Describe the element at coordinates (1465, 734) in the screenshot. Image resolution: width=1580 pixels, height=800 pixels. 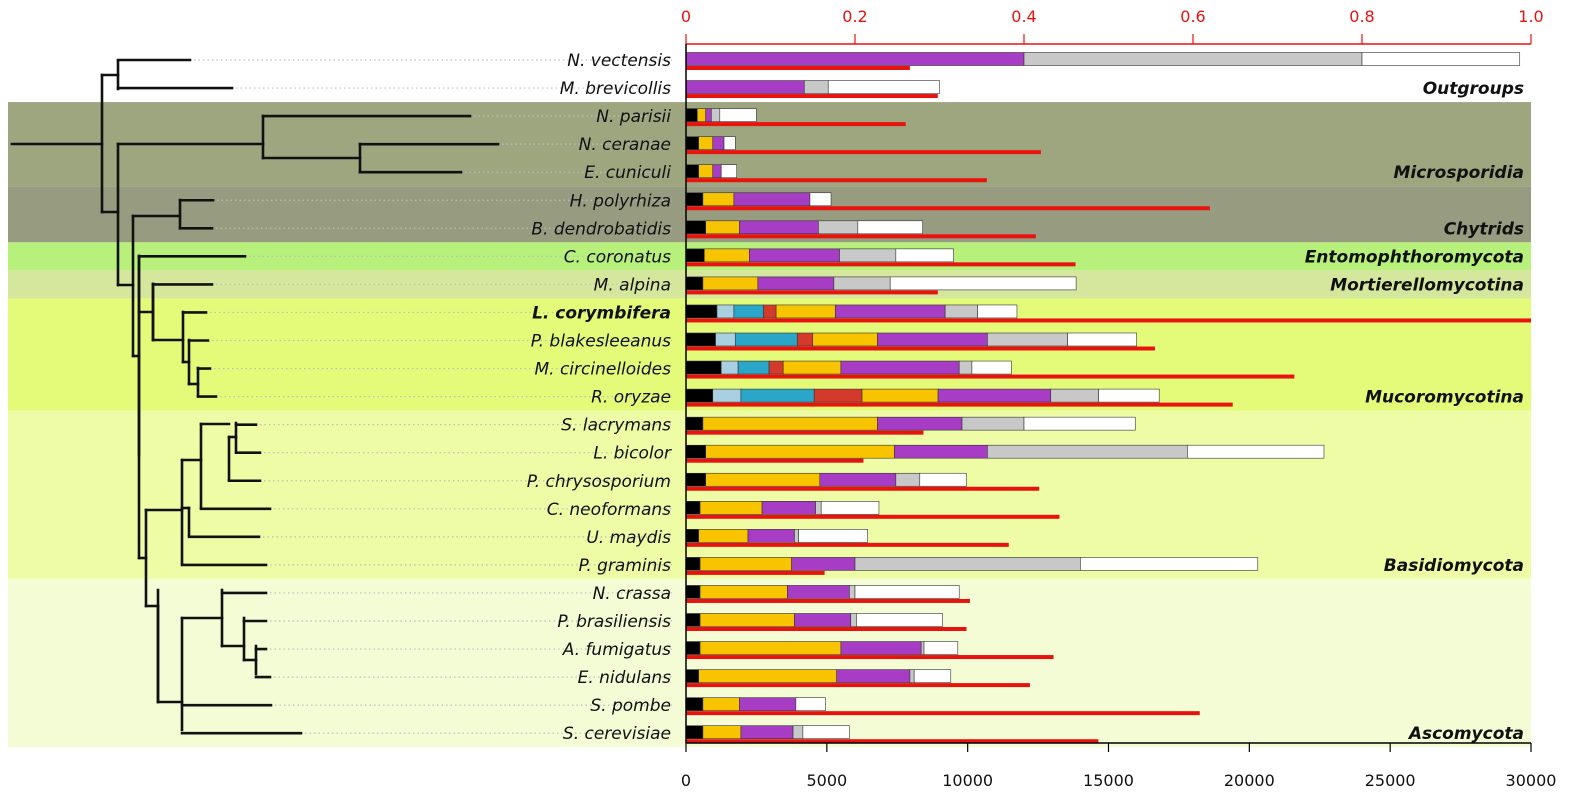
I see `group-label: Ascomycota` at that location.